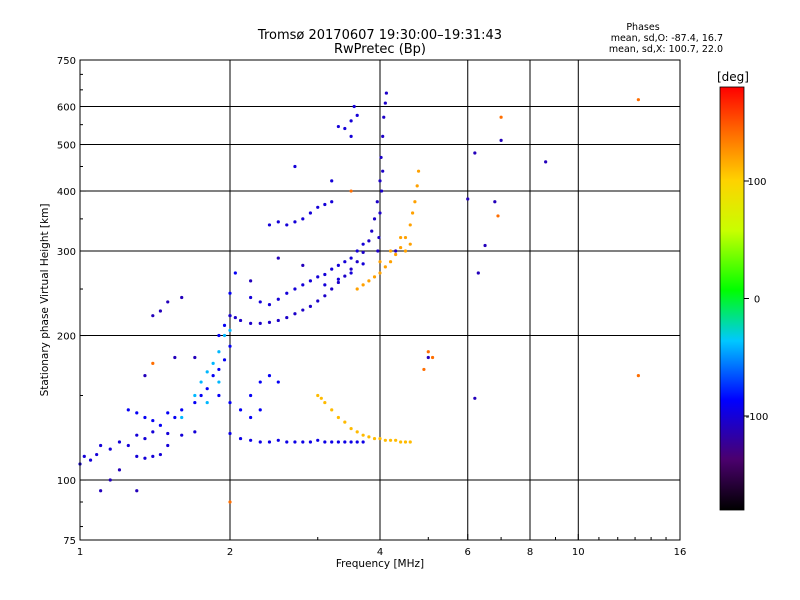 The height and width of the screenshot is (600, 800). What do you see at coordinates (732, 298) in the screenshot?
I see `colorbar` at bounding box center [732, 298].